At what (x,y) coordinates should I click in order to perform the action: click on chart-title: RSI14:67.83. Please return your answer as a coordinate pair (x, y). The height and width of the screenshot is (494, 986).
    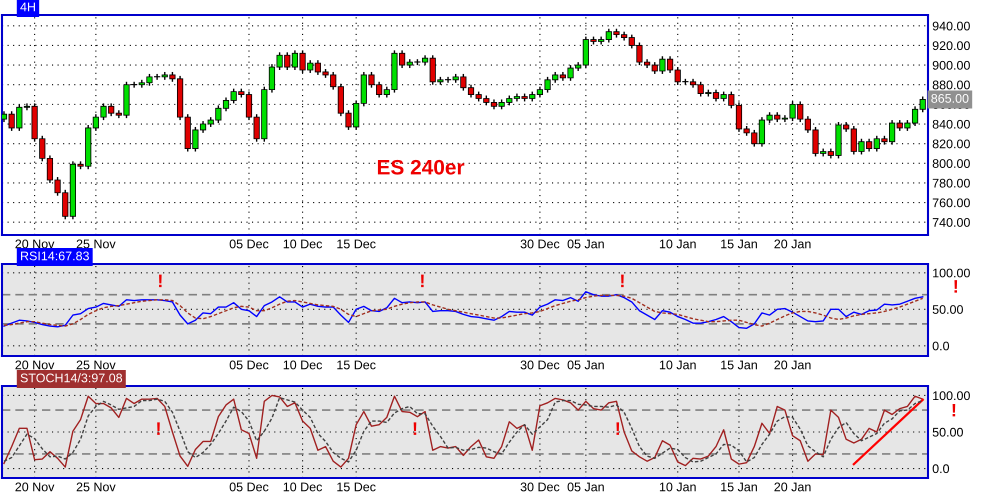
    Looking at the image, I should click on (55, 256).